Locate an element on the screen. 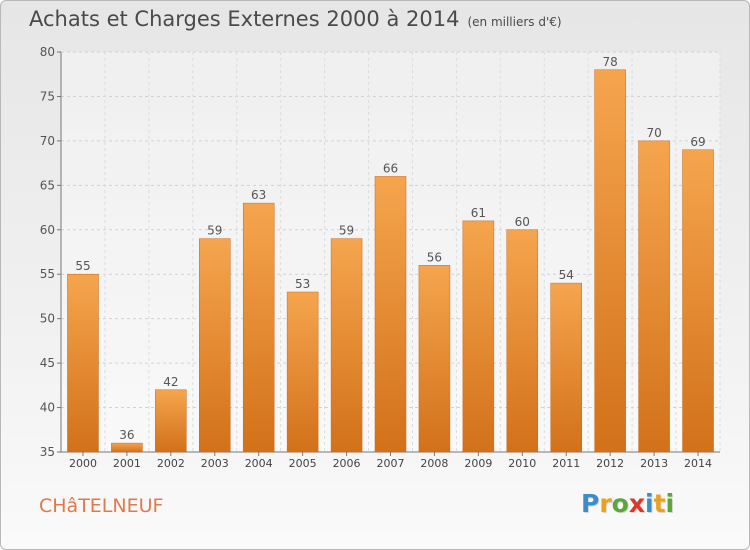  data-label-2001: 36 is located at coordinates (126, 435).